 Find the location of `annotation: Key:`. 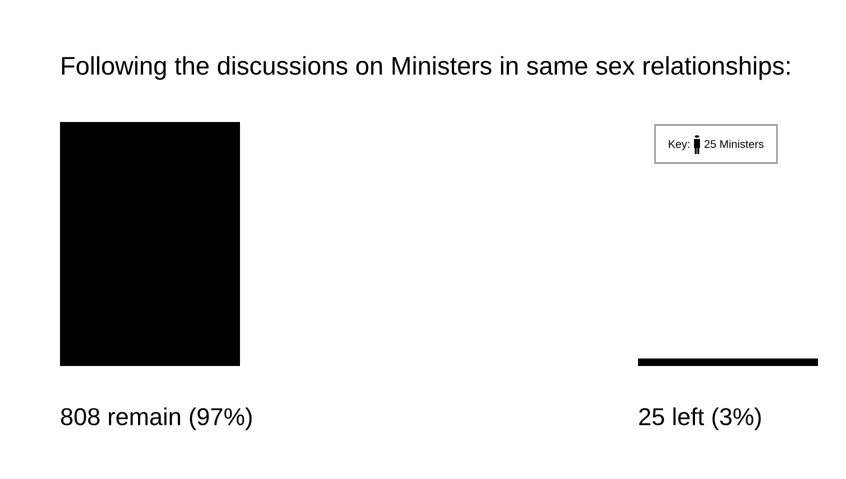

annotation: Key: is located at coordinates (679, 145).